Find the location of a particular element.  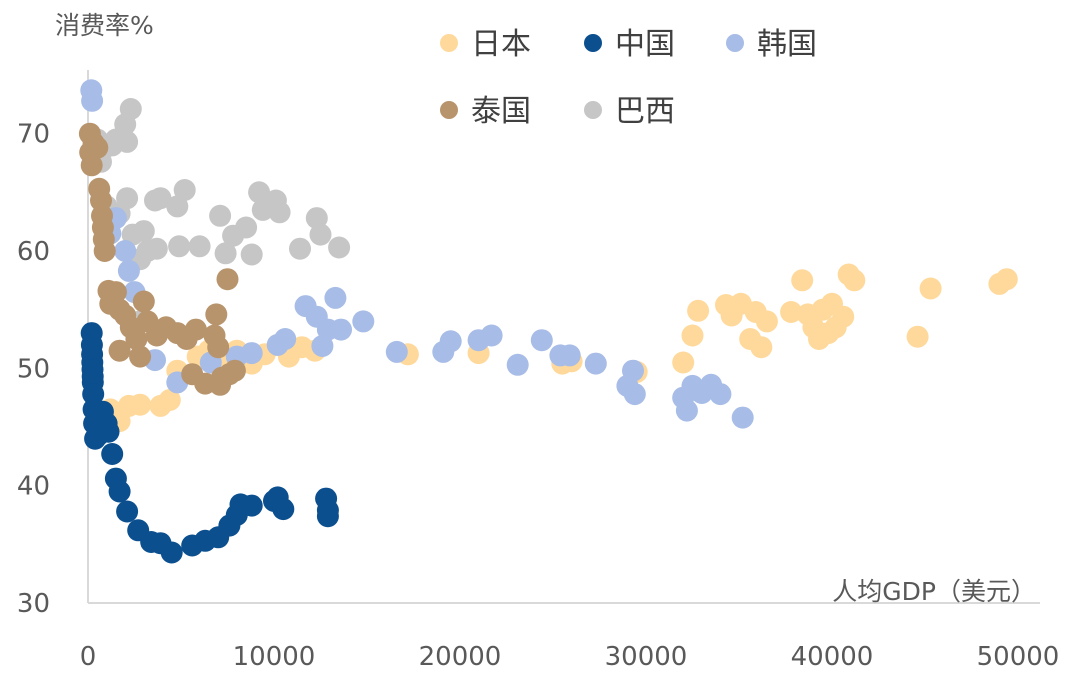

y-tick-label: 50 is located at coordinates (33, 369).